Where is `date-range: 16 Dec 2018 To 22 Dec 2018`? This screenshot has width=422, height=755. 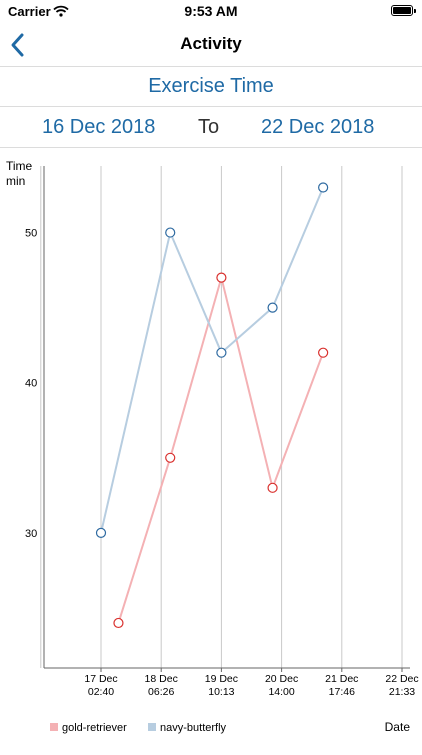 date-range: 16 Dec 2018 To 22 Dec 2018 is located at coordinates (211, 127).